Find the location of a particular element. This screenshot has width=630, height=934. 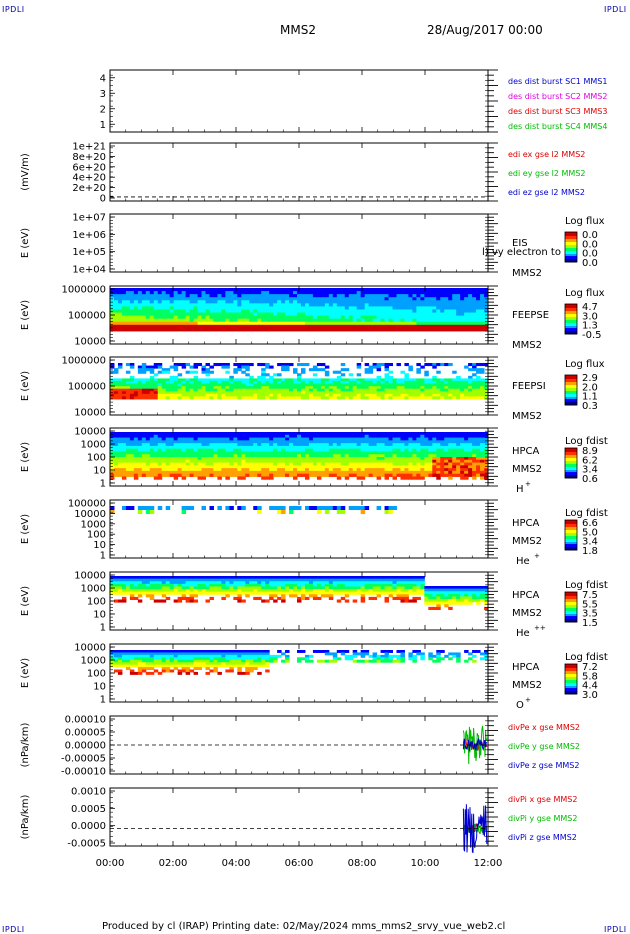

panel-frame is located at coordinates (299, 101).